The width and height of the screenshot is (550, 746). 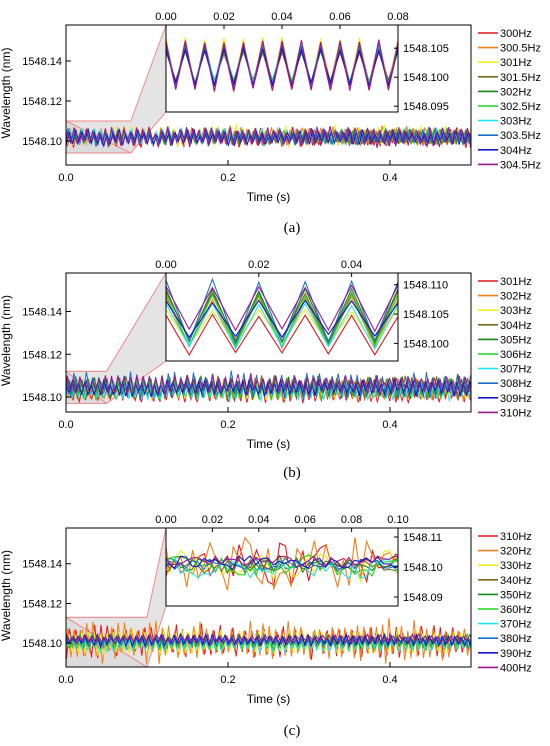 What do you see at coordinates (423, 568) in the screenshot?
I see `inset-y-tick-label: 1548.10` at bounding box center [423, 568].